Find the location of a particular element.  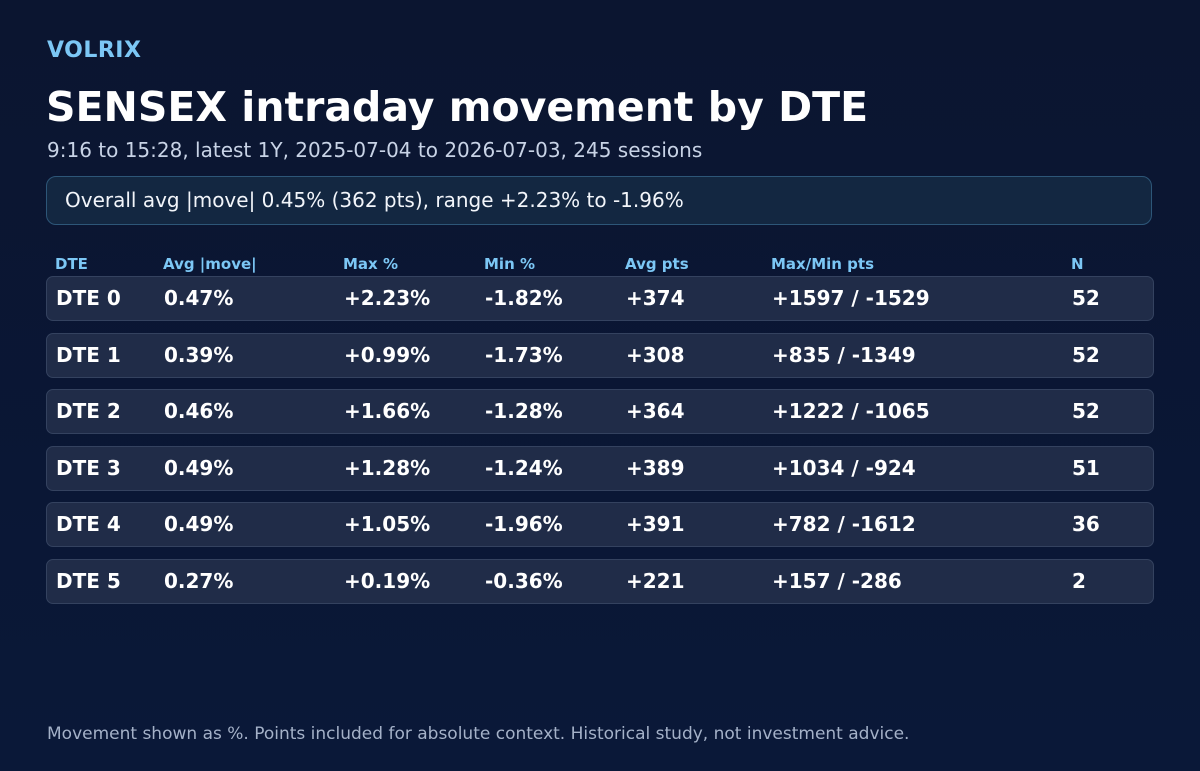

cell-avg-pts: +374 is located at coordinates (655, 298).